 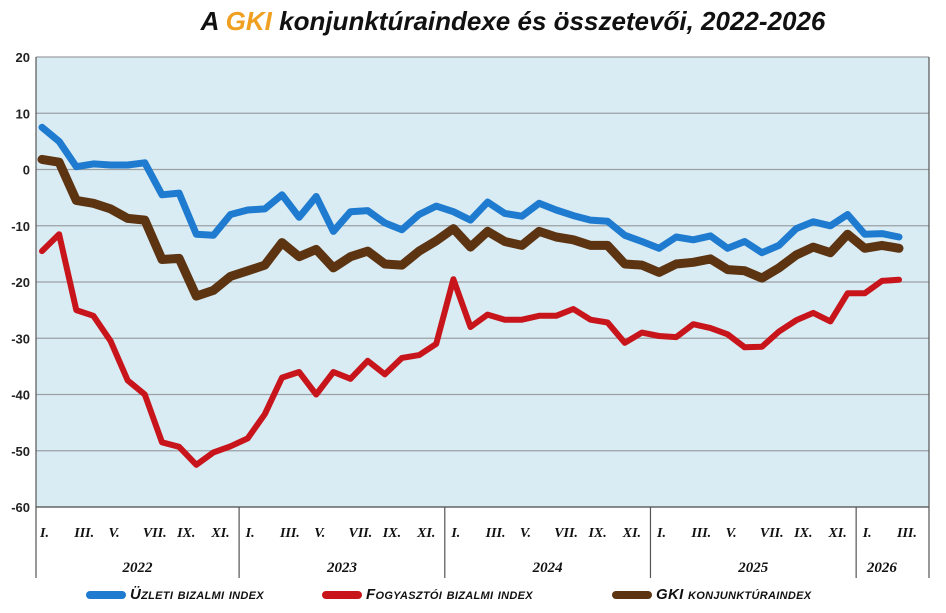 I want to click on legend-swatch-business, so click(x=106, y=594).